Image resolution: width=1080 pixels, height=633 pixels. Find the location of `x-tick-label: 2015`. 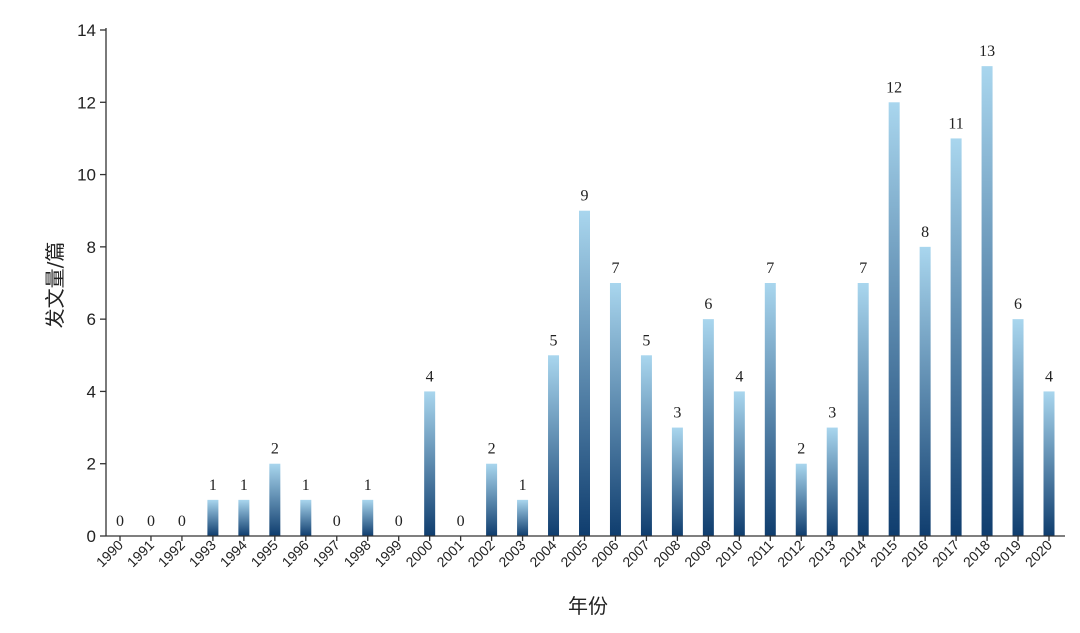

x-tick-label: 2015 is located at coordinates (883, 553).